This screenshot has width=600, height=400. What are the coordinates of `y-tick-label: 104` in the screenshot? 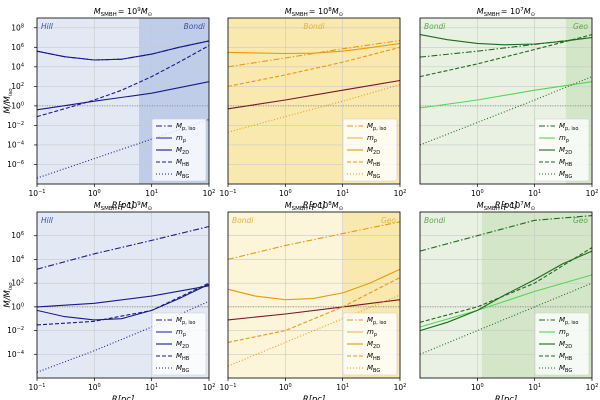 It's located at (17, 66).